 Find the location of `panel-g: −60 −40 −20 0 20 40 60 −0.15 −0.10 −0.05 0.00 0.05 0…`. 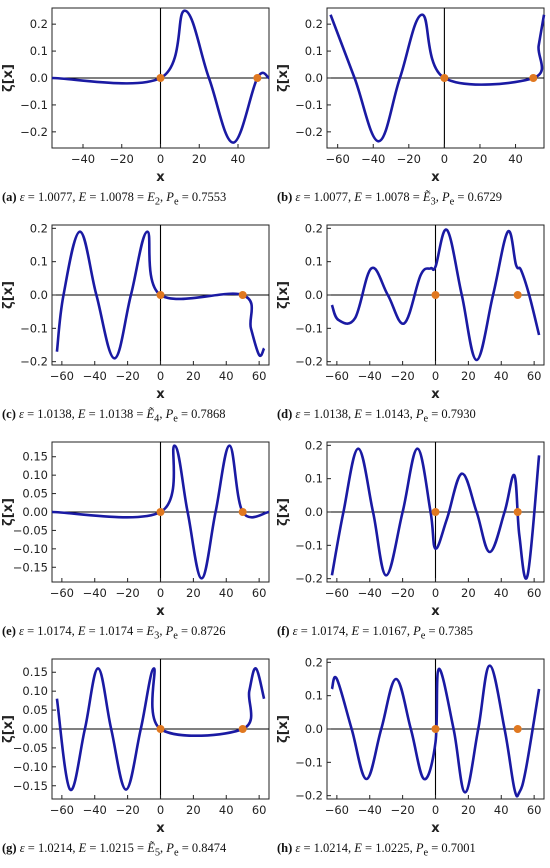

panel-g: −60 −40 −20 0 20 40 60 −0.15 −0.10 −0.05 0.00 0.05 0… is located at coordinates (137, 759).